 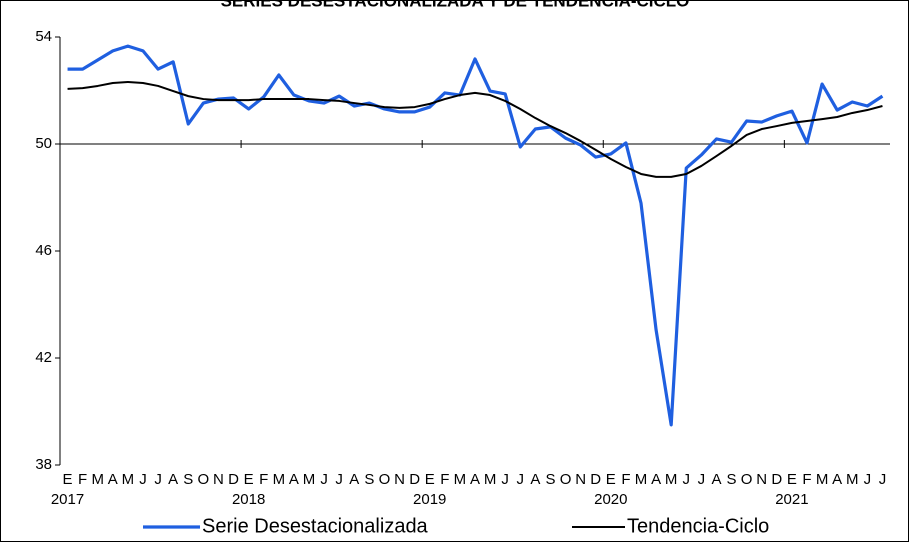 What do you see at coordinates (43, 464) in the screenshot?
I see `y-tick-label: 38` at bounding box center [43, 464].